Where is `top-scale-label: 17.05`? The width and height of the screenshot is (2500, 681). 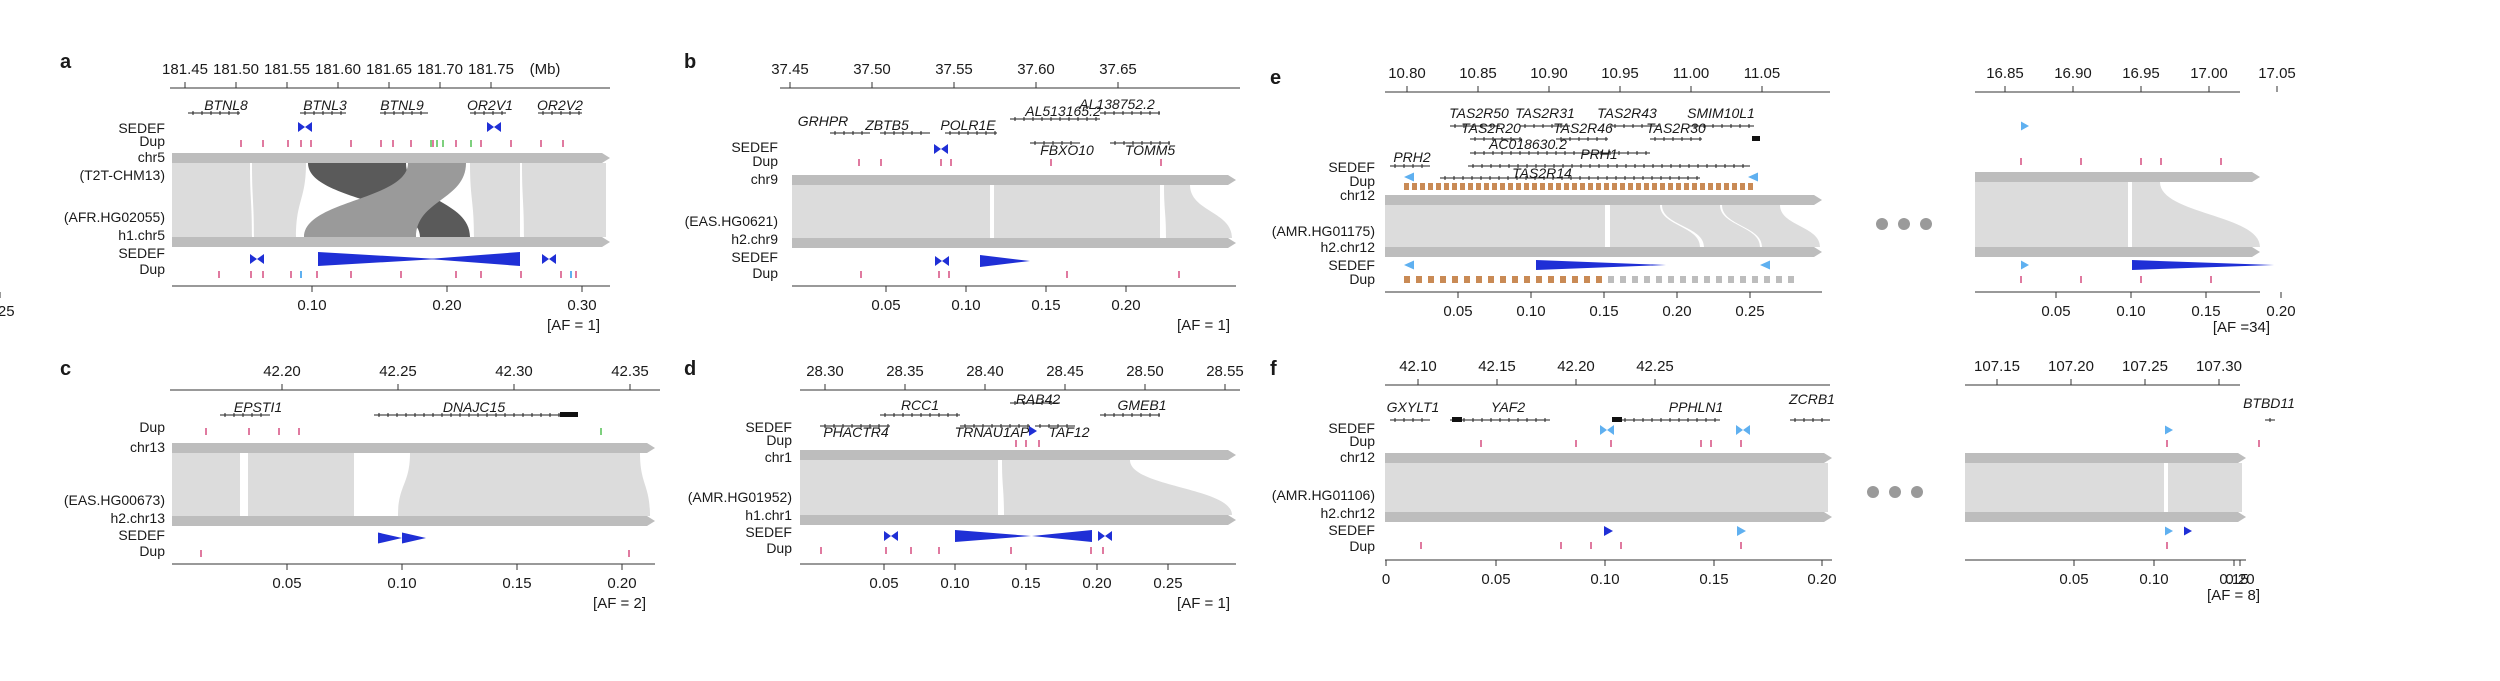 top-scale-label: 17.05 is located at coordinates (2277, 73).